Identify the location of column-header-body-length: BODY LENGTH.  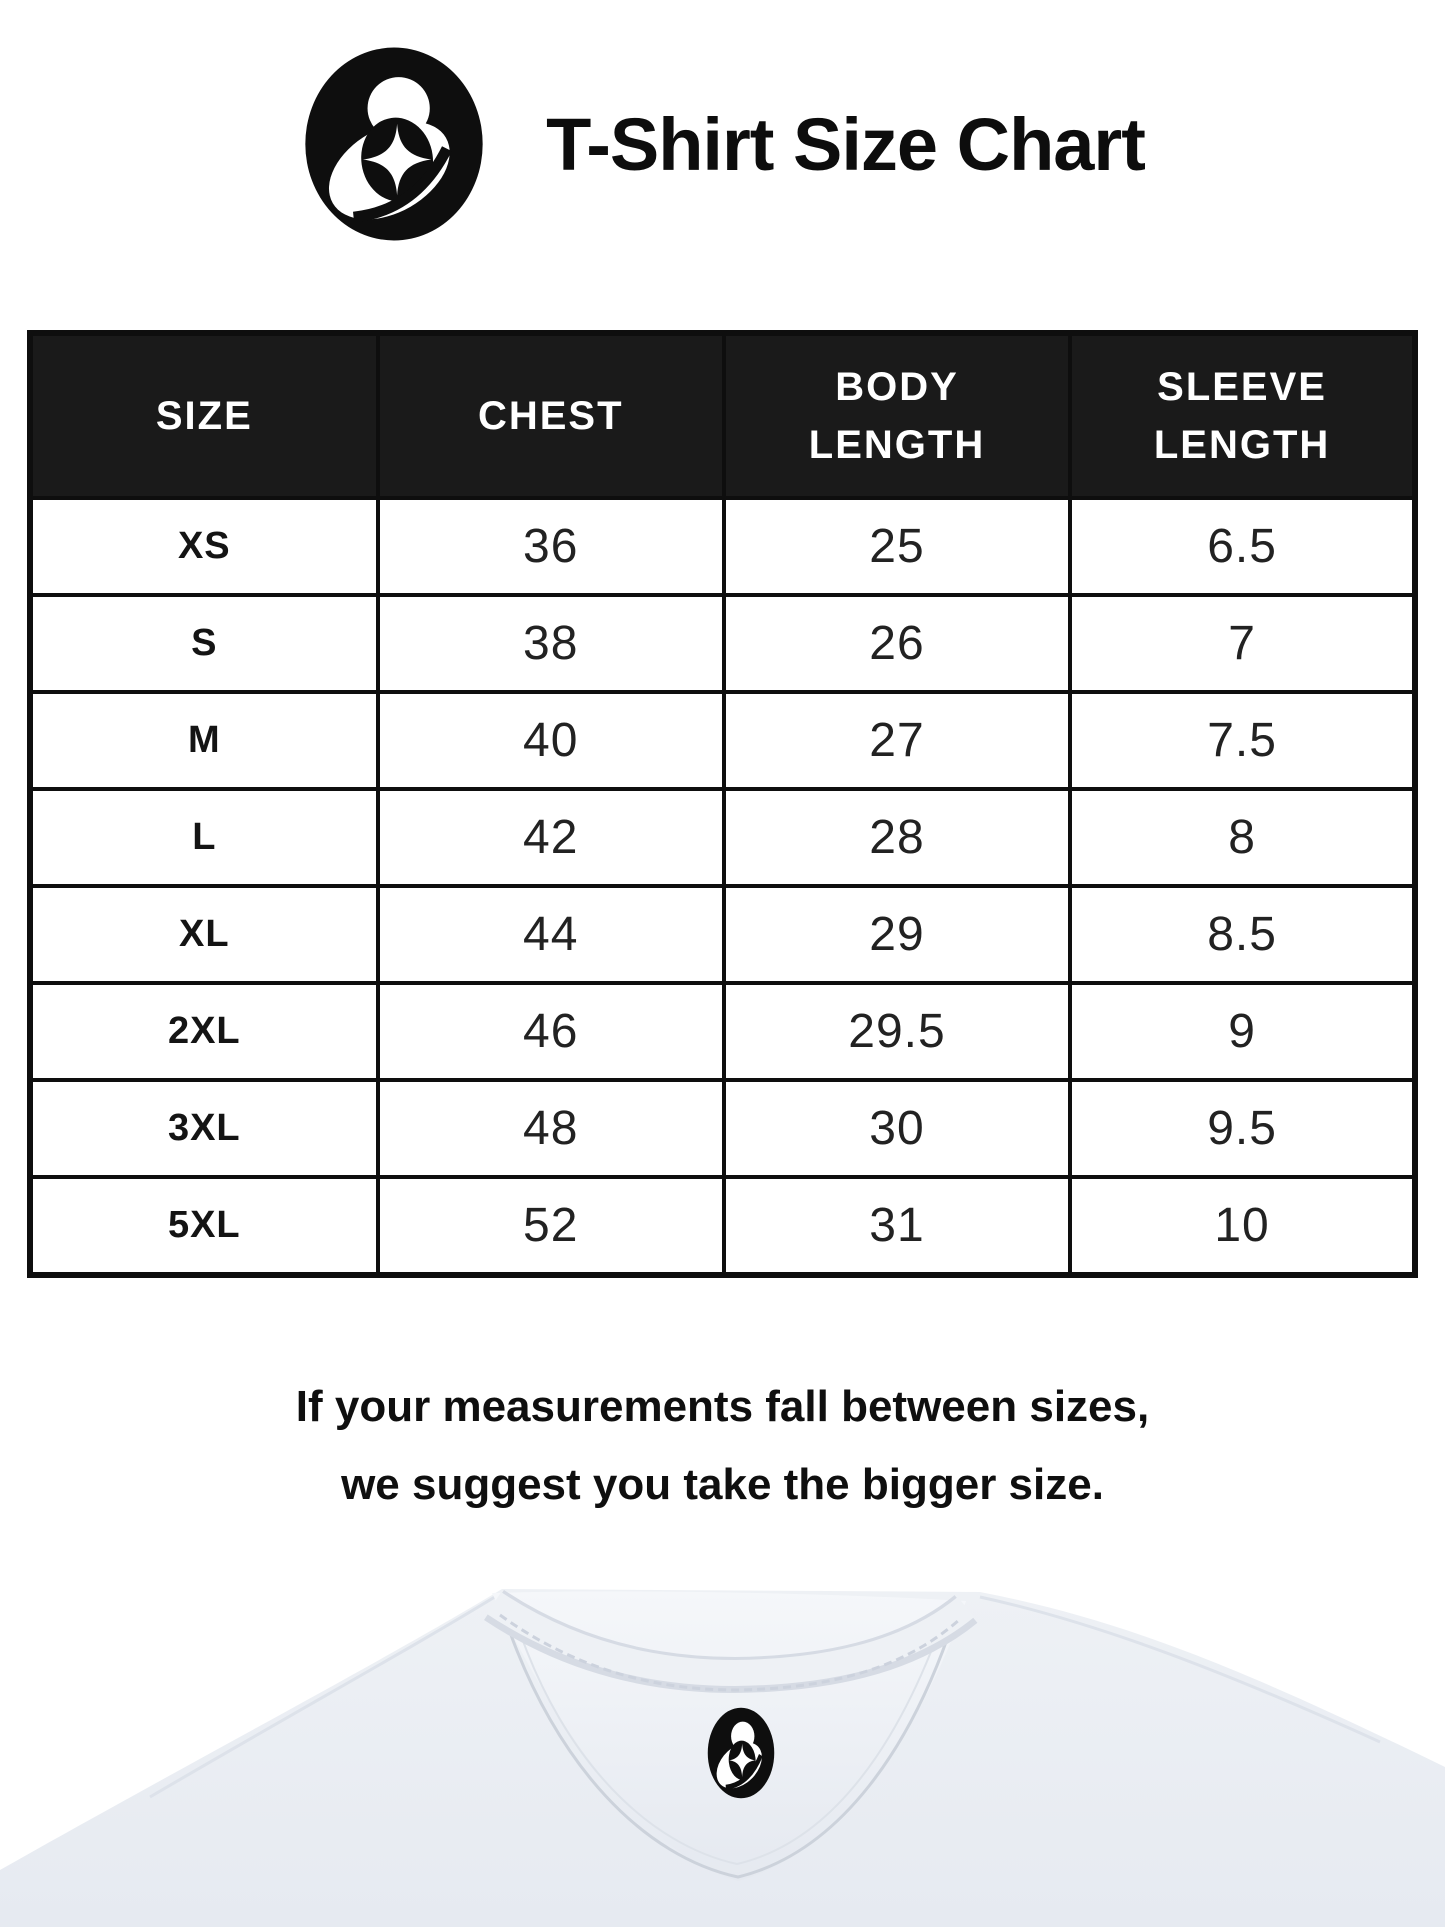
(897, 415).